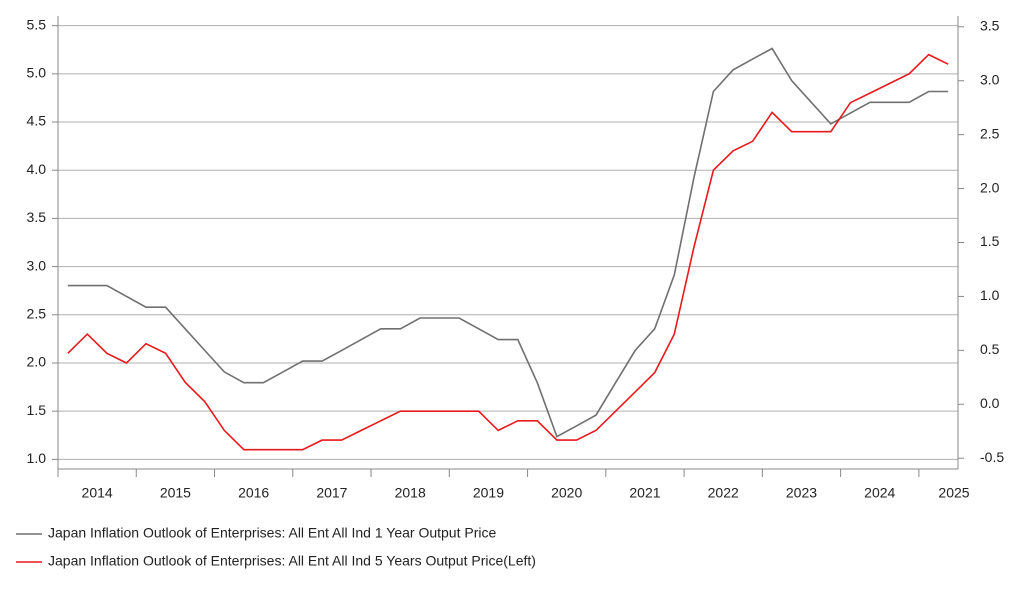 The height and width of the screenshot is (597, 1022). What do you see at coordinates (990, 187) in the screenshot?
I see `y2-tick-label: 2.0` at bounding box center [990, 187].